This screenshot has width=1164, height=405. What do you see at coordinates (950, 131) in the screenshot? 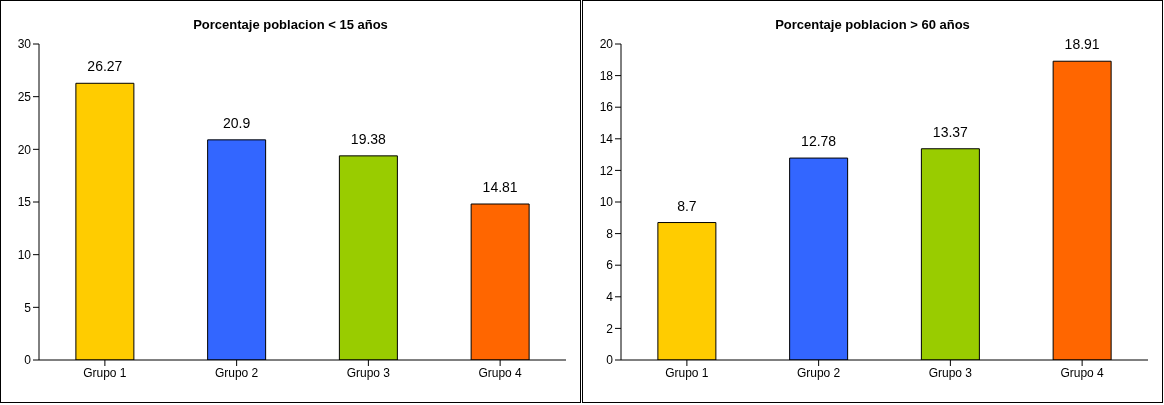
I see `data-label: 13.37` at bounding box center [950, 131].